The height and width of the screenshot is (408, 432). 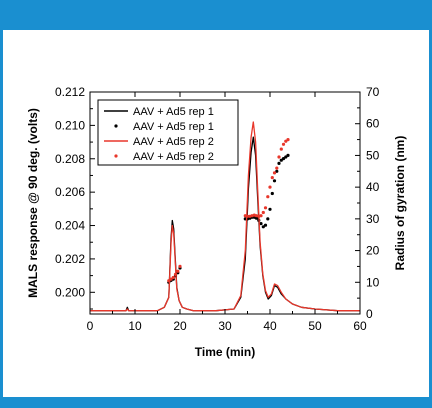 What do you see at coordinates (216, 402) in the screenshot?
I see `footer-band` at bounding box center [216, 402].